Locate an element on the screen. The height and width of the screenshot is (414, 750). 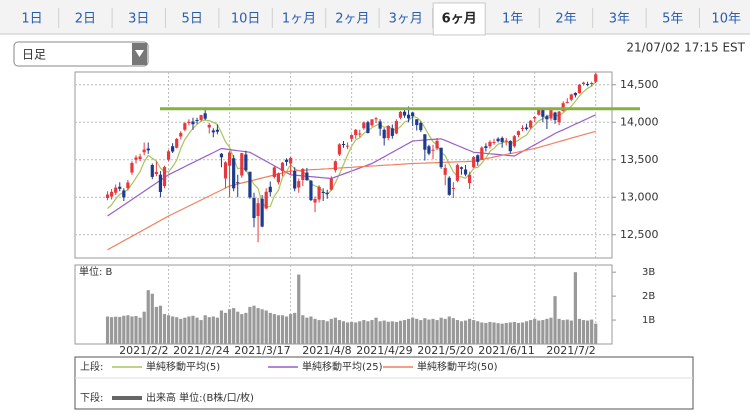
tab-label: 5年 is located at coordinates (672, 19).